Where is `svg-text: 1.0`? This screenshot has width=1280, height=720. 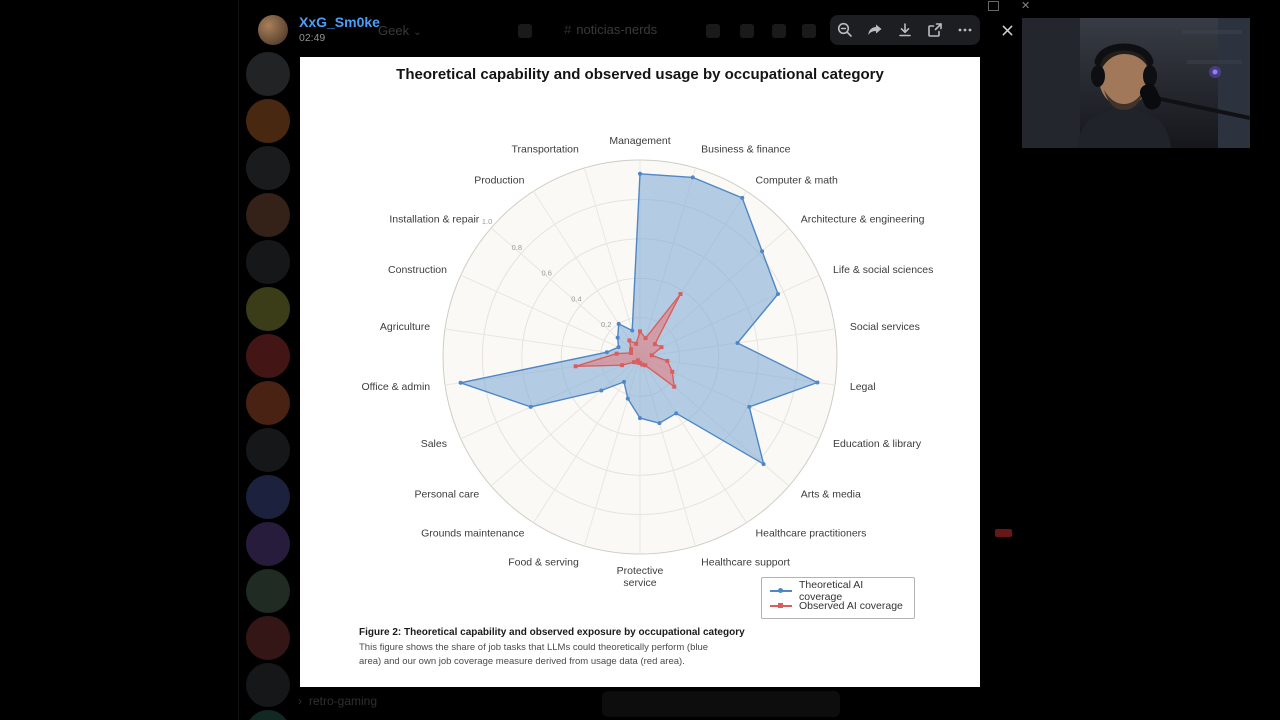
svg-text: 1.0 is located at coordinates (487, 221).